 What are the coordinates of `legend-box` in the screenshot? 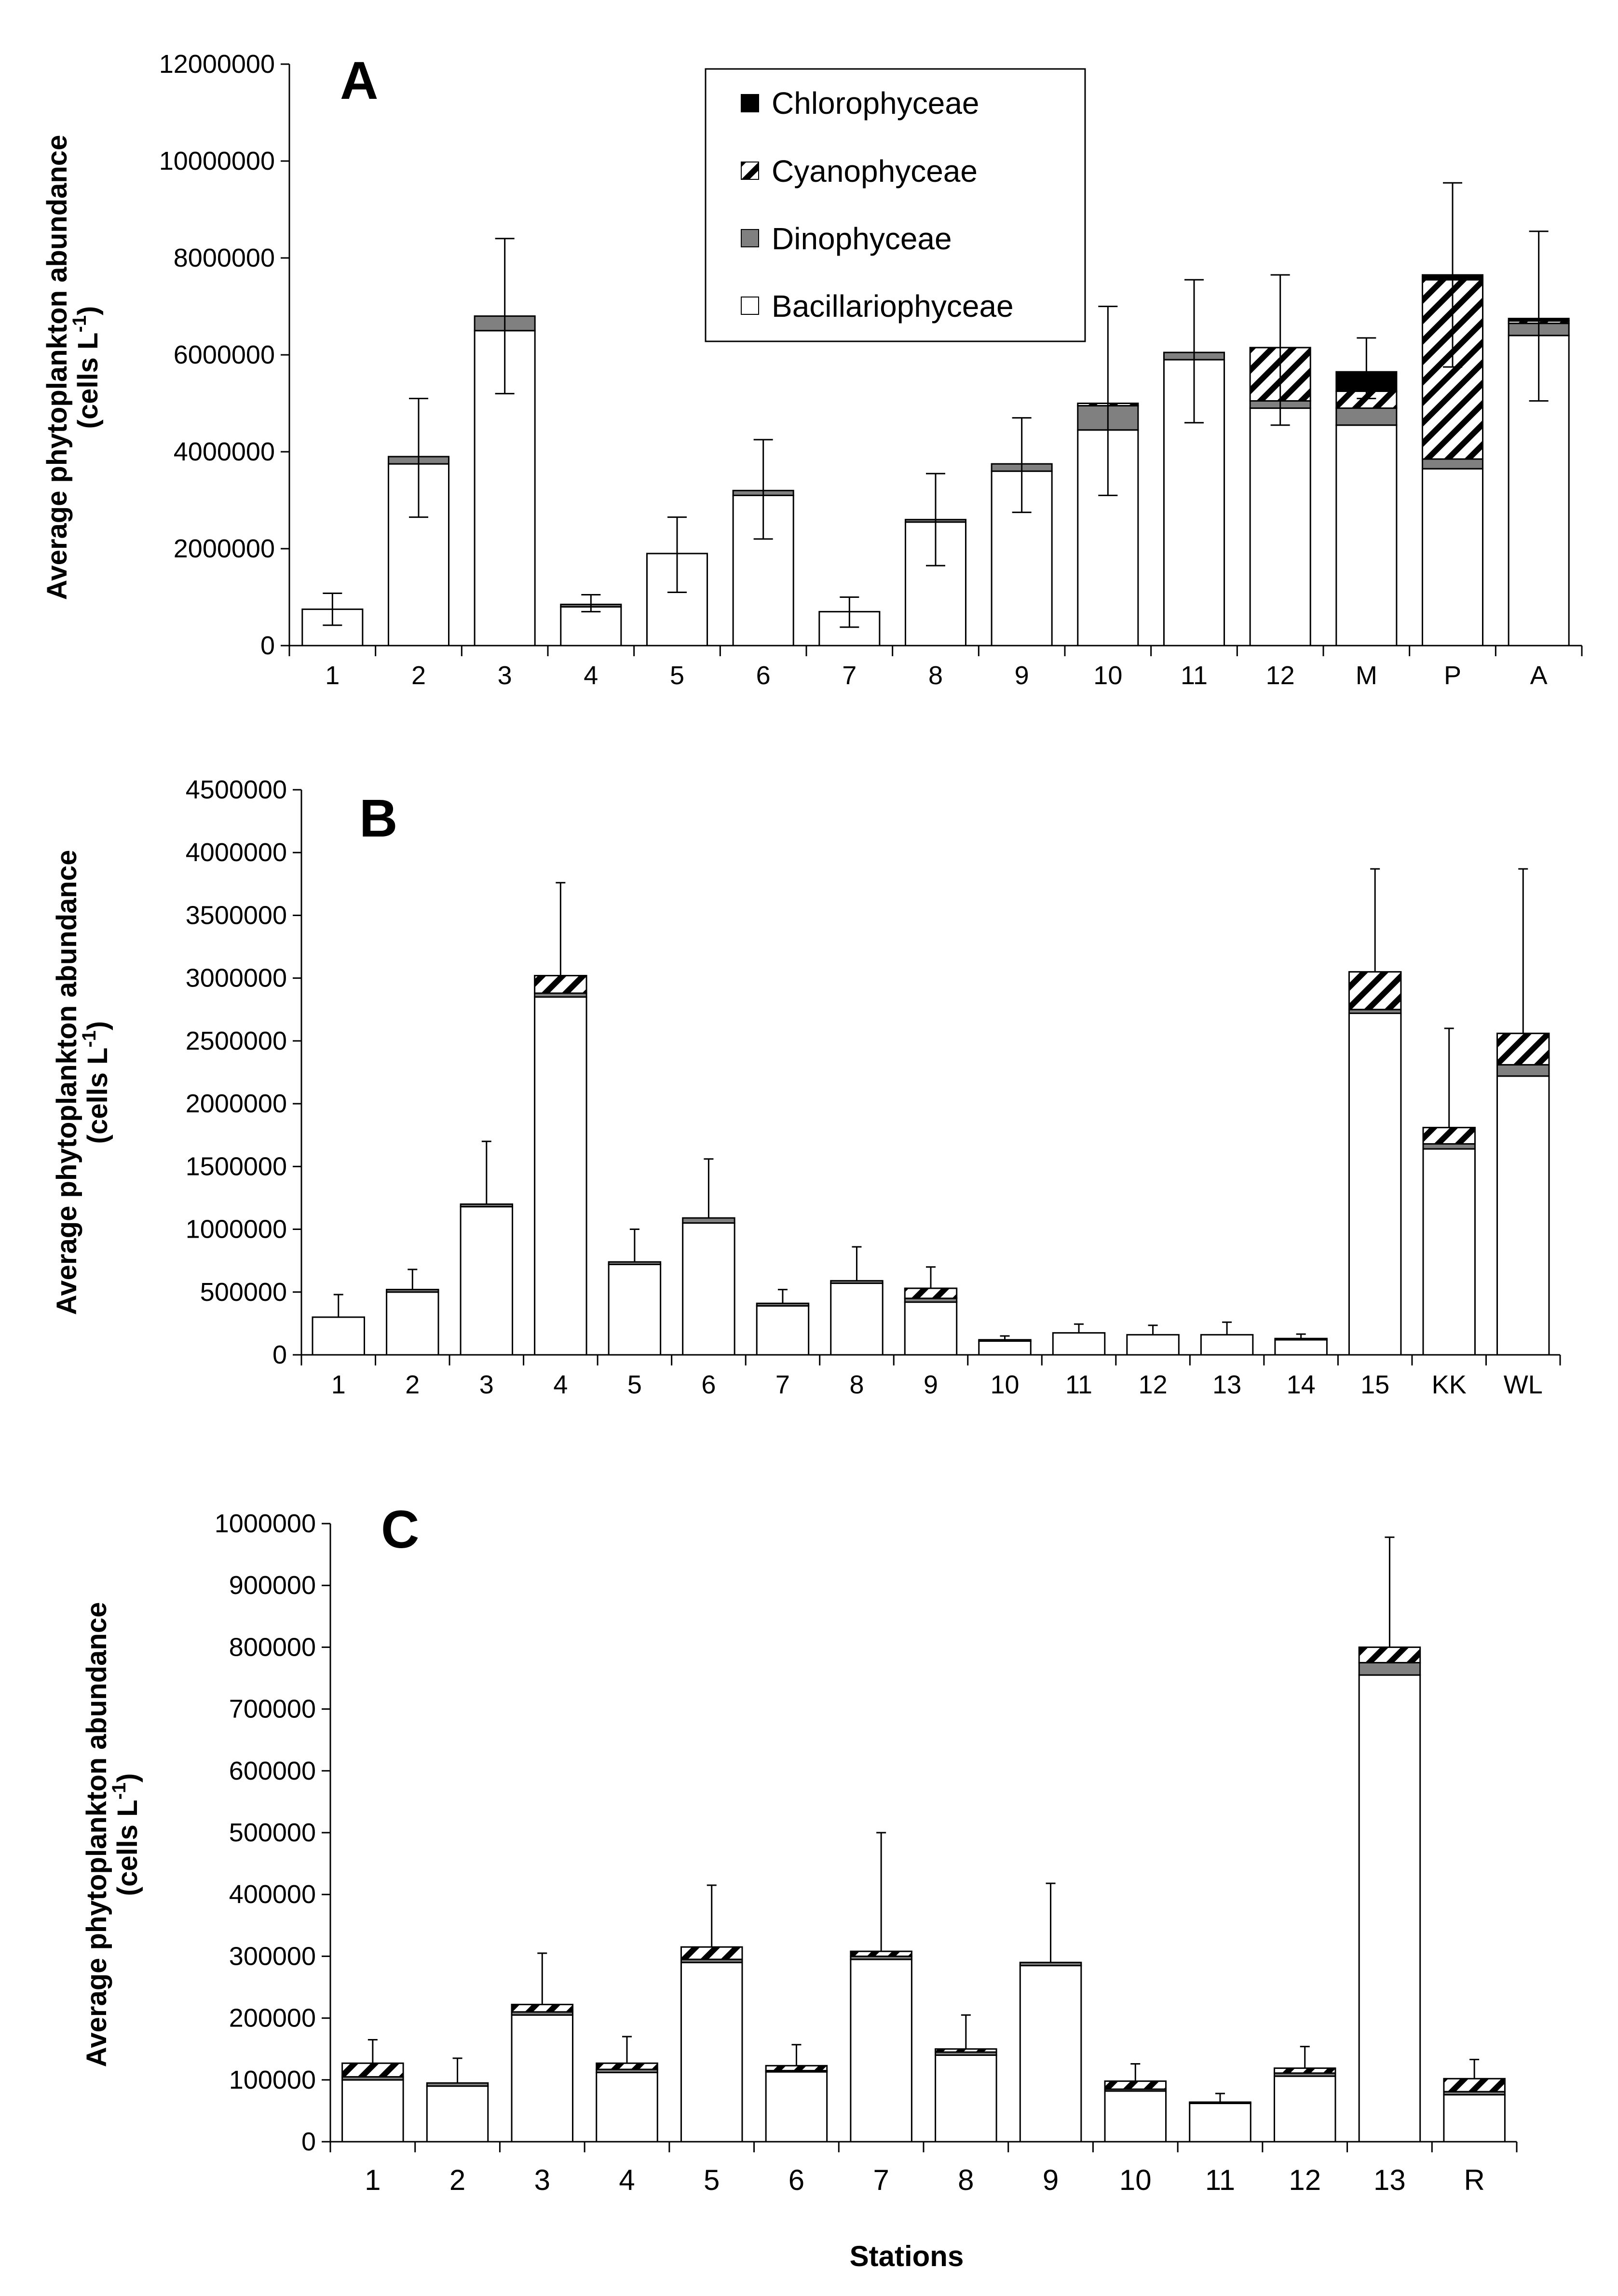 It's located at (895, 205).